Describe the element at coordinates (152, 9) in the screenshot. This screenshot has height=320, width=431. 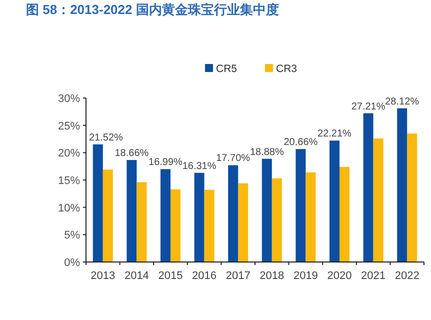
I see `chart-title: 图 58：2013-2022 国内黄金珠宝行业集中度` at that location.